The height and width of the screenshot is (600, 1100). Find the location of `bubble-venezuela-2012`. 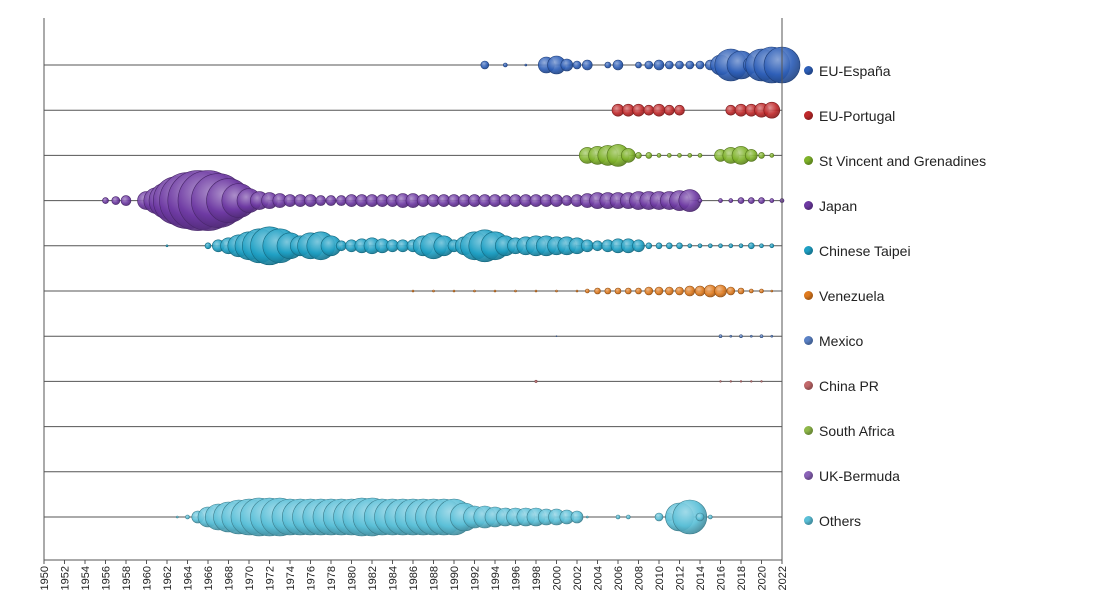

bubble-venezuela-2012 is located at coordinates (679, 291).